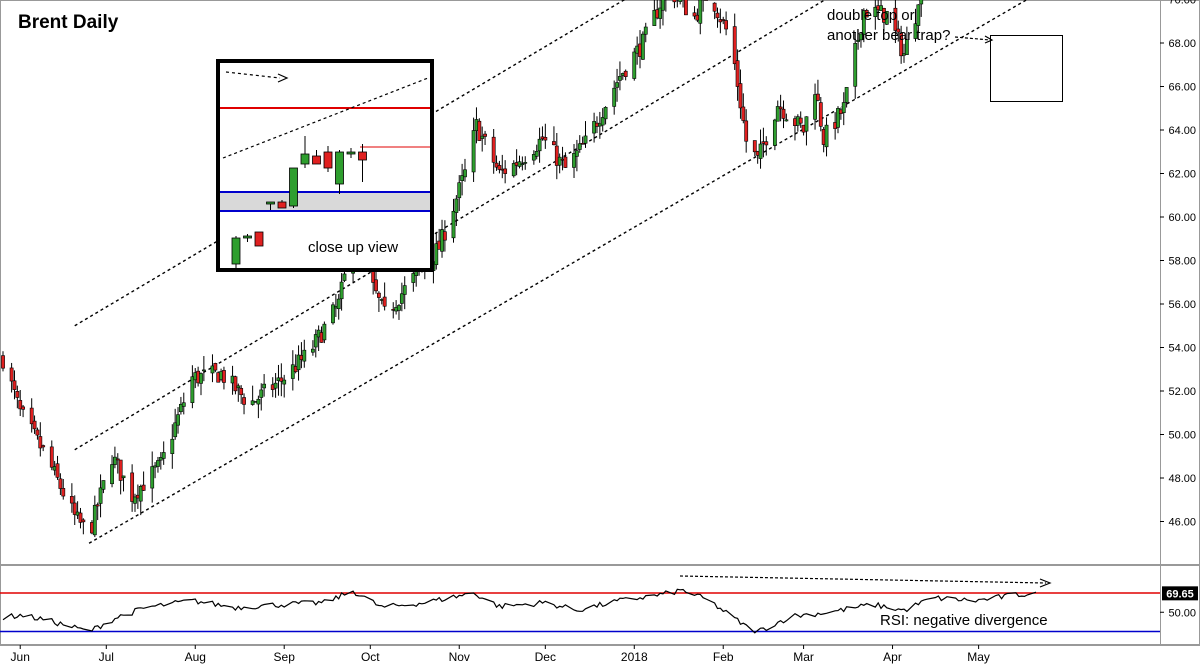  What do you see at coordinates (1182, 3) in the screenshot?
I see `y-tick-label: 70.00` at bounding box center [1182, 3].